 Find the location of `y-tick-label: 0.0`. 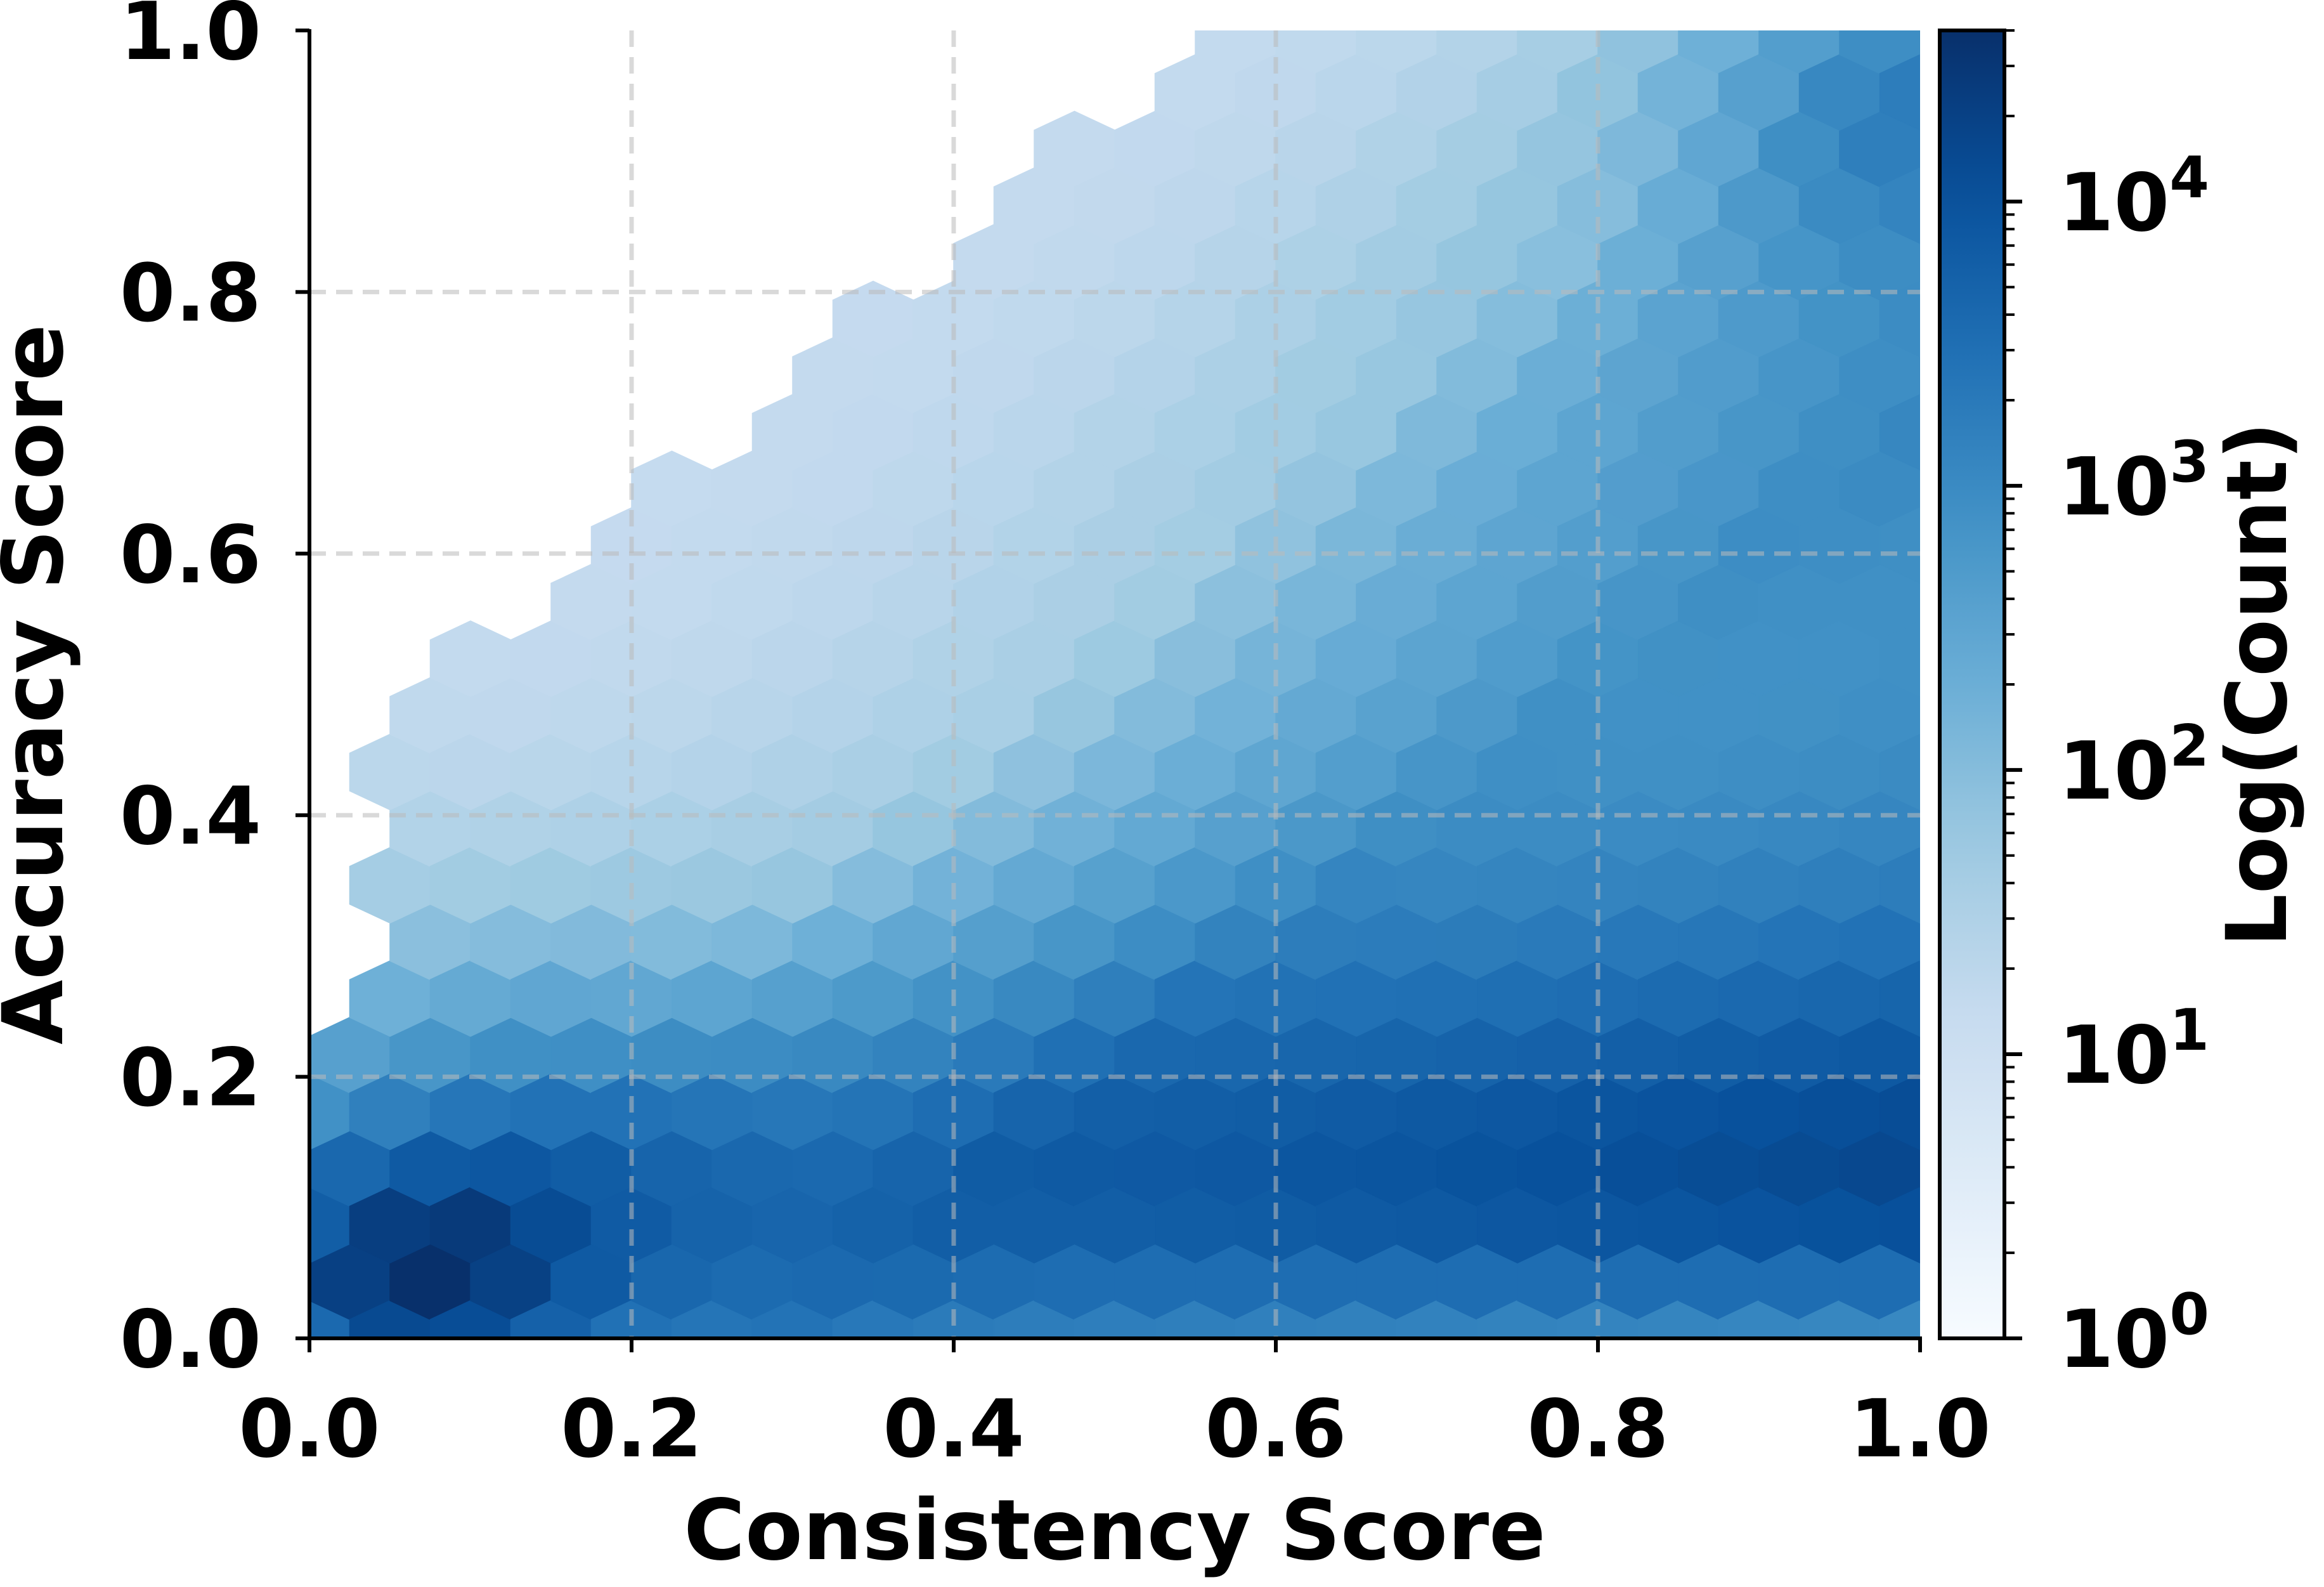

y-tick-label: 0.0 is located at coordinates (190, 1339).